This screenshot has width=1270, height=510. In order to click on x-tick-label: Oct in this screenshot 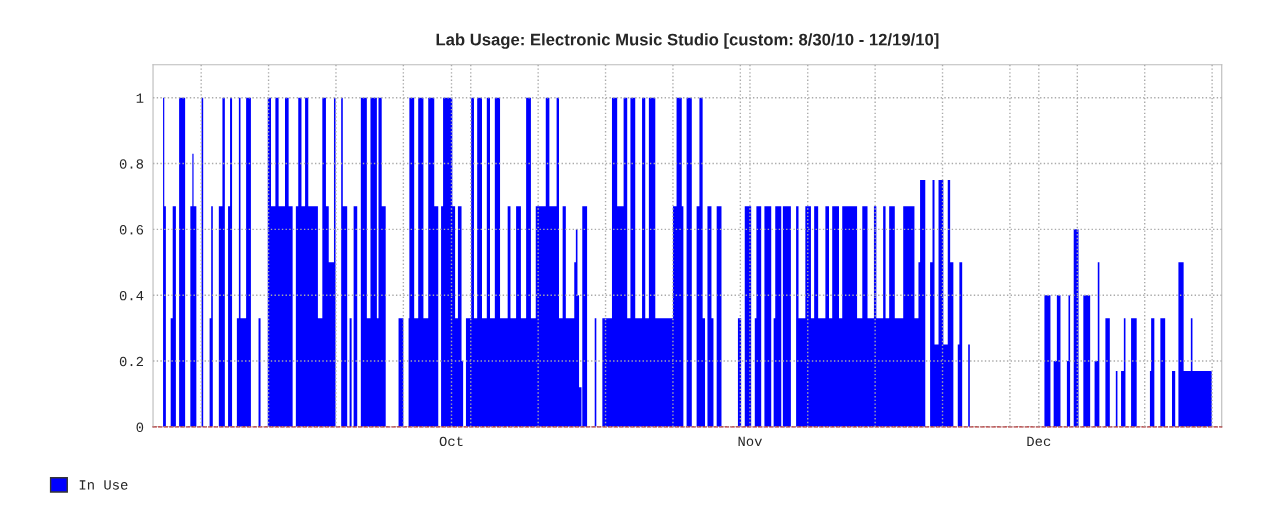, I will do `click(451, 441)`.